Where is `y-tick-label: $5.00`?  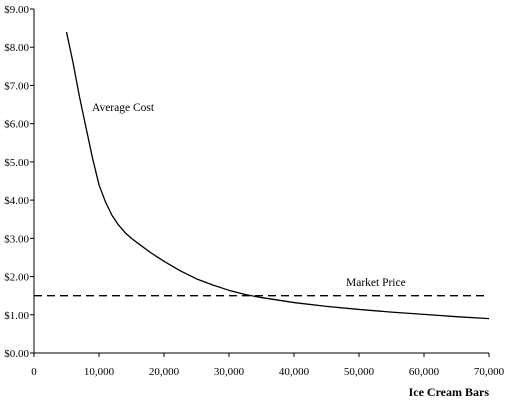
y-tick-label: $5.00 is located at coordinates (16, 163).